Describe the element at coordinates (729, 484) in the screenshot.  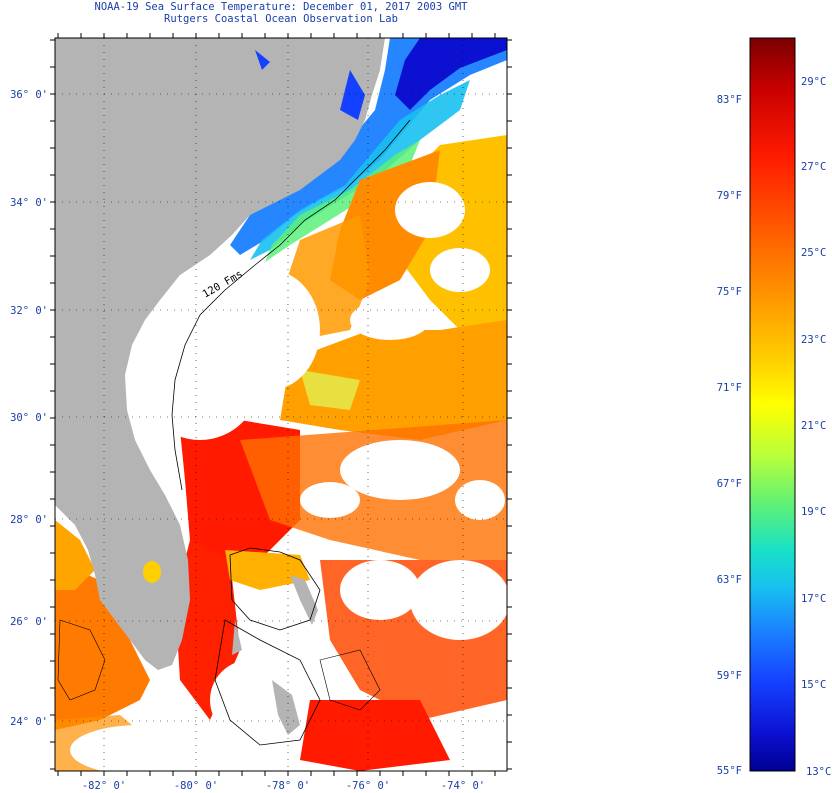
I see `colorbar-f-67: 67°F` at that location.